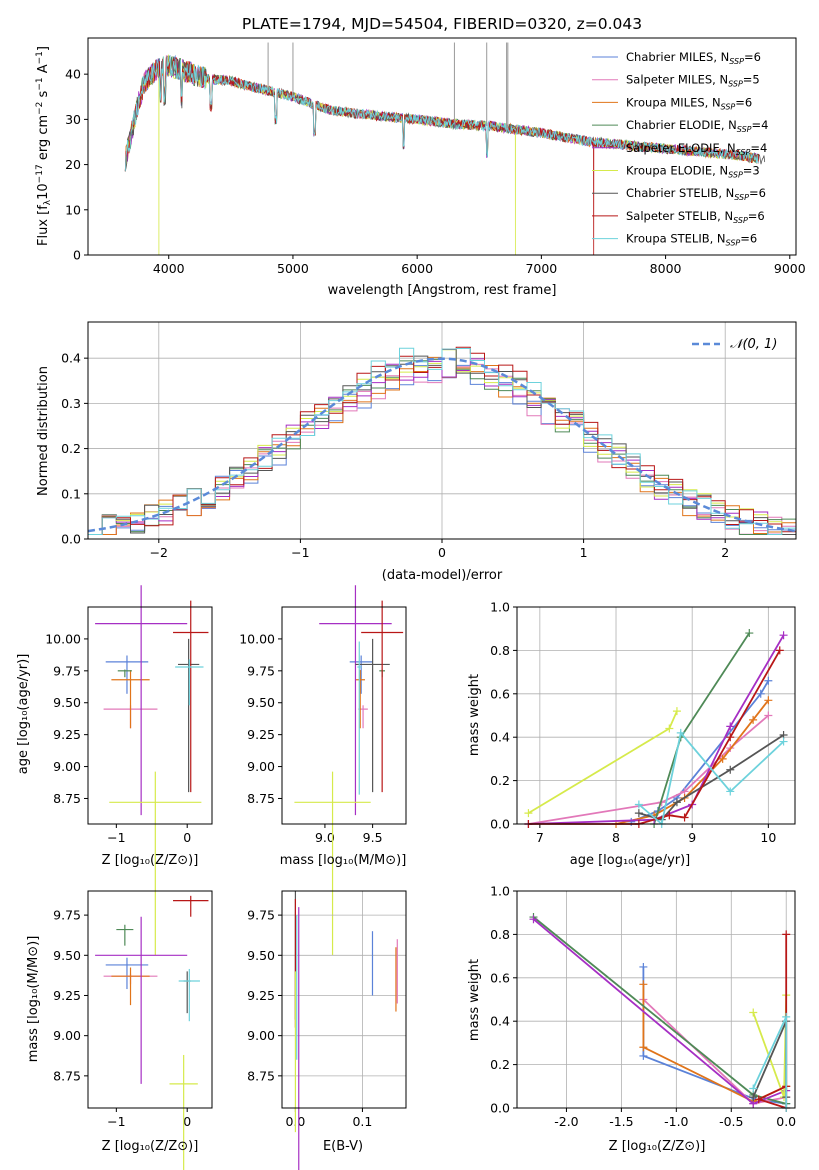  I want to click on legend-label-salpeter-elodie: Salpeter ELODIE, NSSP=4, so click(696, 149).